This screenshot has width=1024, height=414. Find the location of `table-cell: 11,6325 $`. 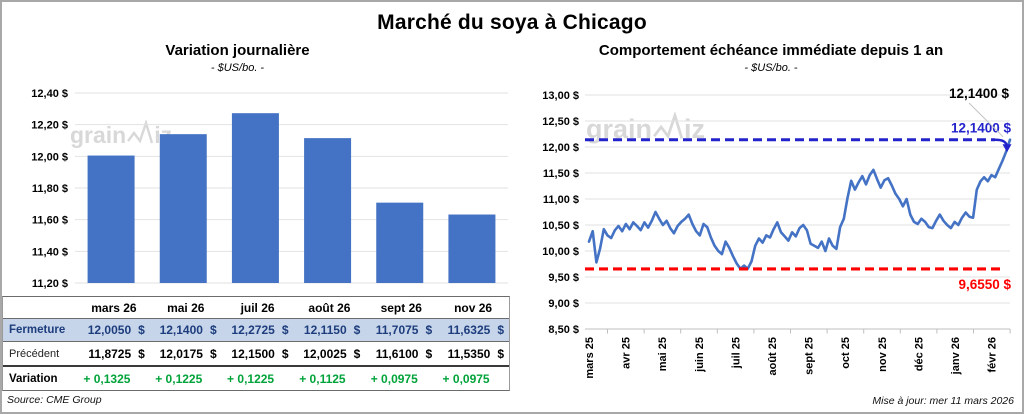

table-cell: 11,6325 $ is located at coordinates (473, 330).